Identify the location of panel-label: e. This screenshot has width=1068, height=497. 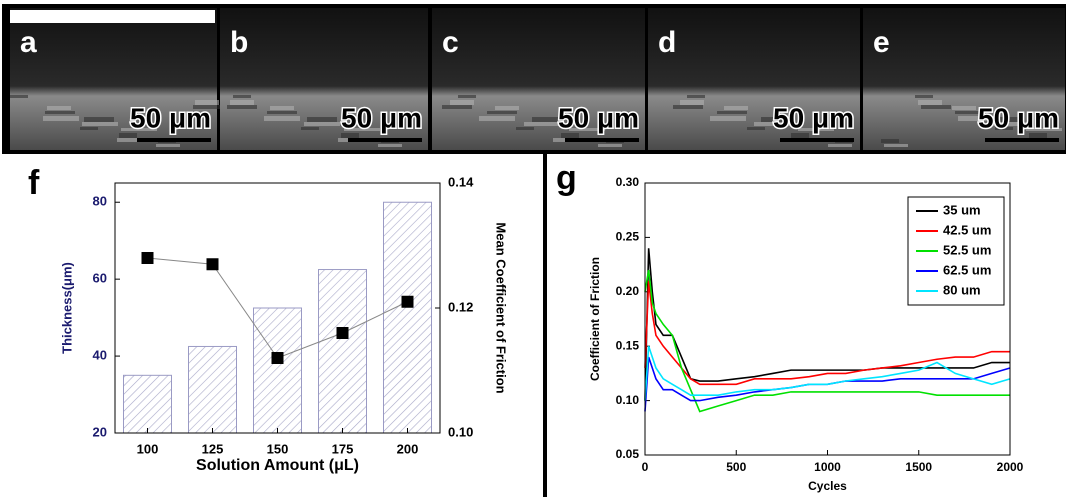
(881, 42).